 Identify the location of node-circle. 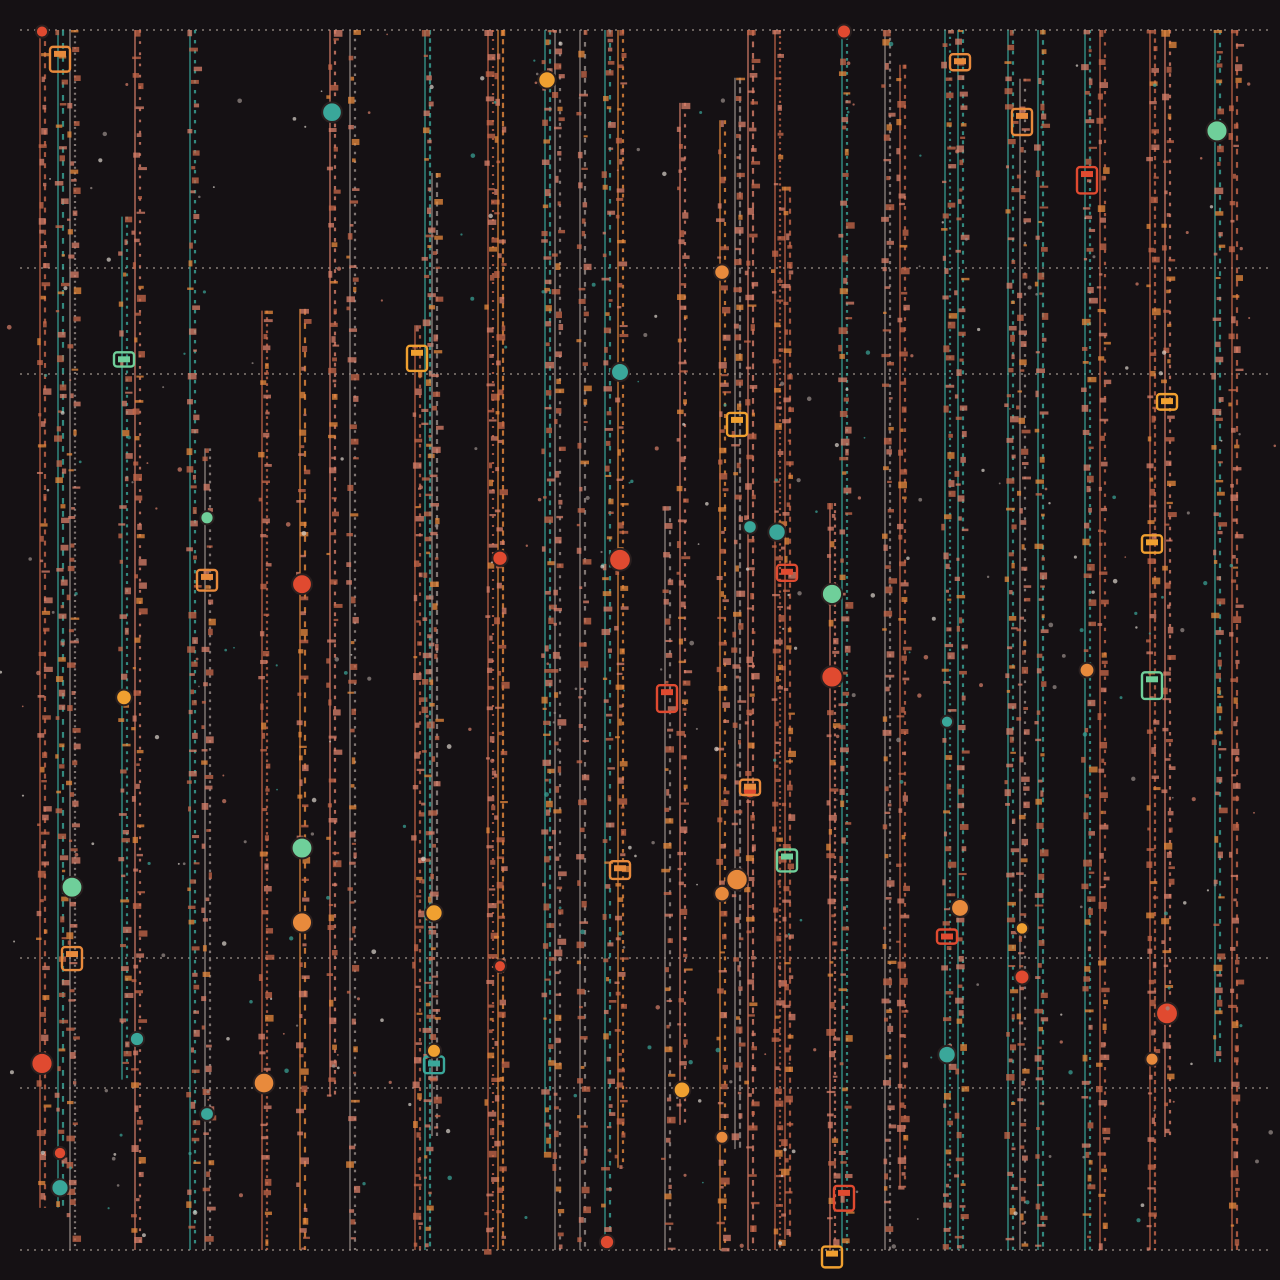
(607, 1242).